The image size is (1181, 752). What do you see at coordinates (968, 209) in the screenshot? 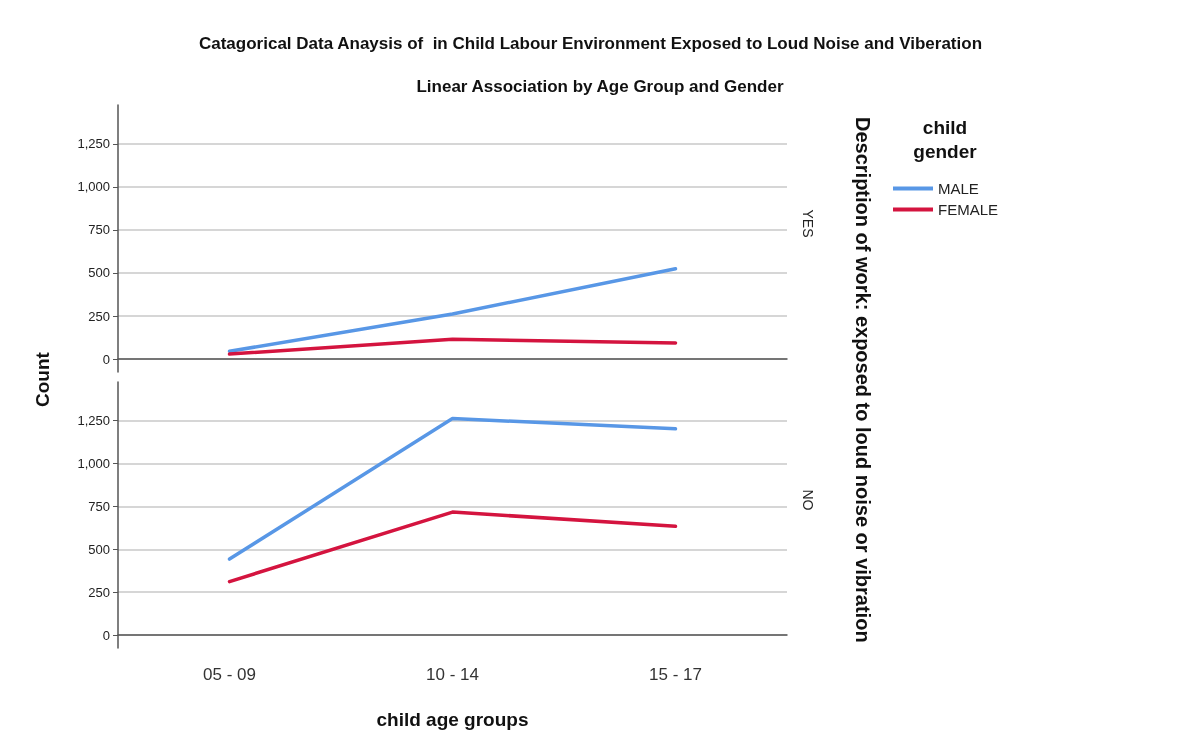
I see `legend-label: FEMALE` at bounding box center [968, 209].